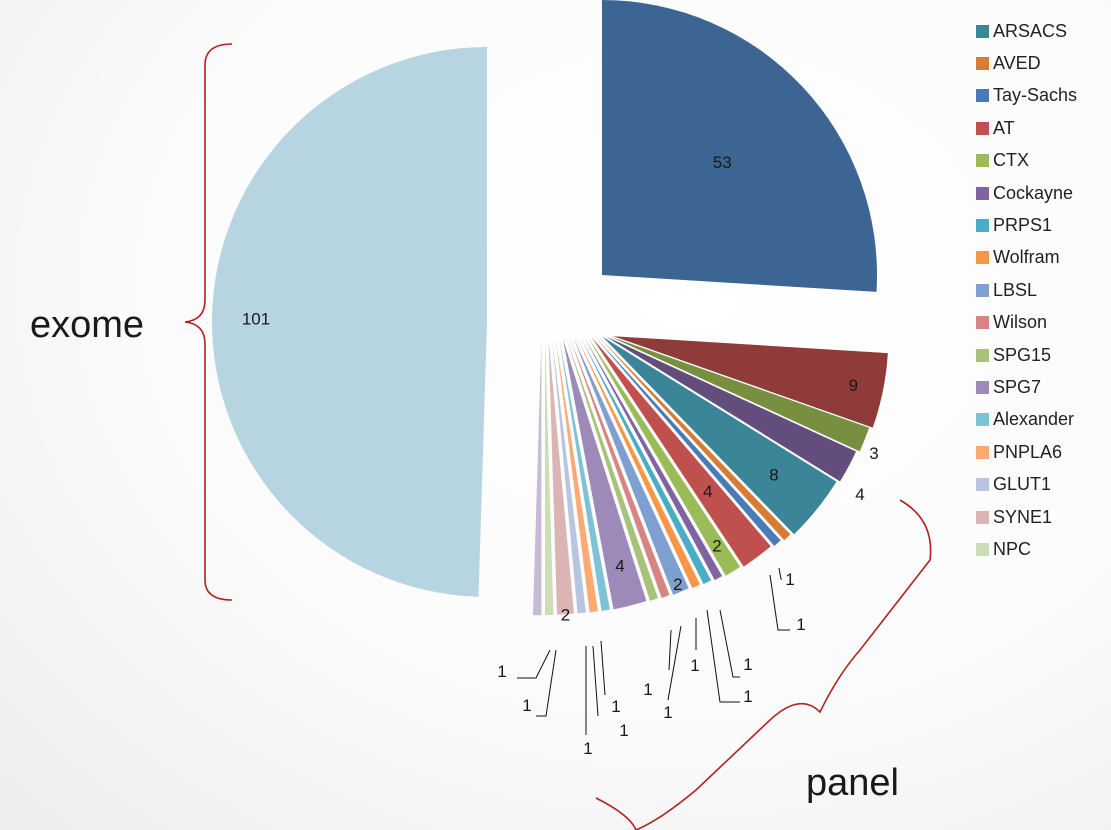  What do you see at coordinates (1022, 484) in the screenshot?
I see `legend-label: GLUT1` at bounding box center [1022, 484].